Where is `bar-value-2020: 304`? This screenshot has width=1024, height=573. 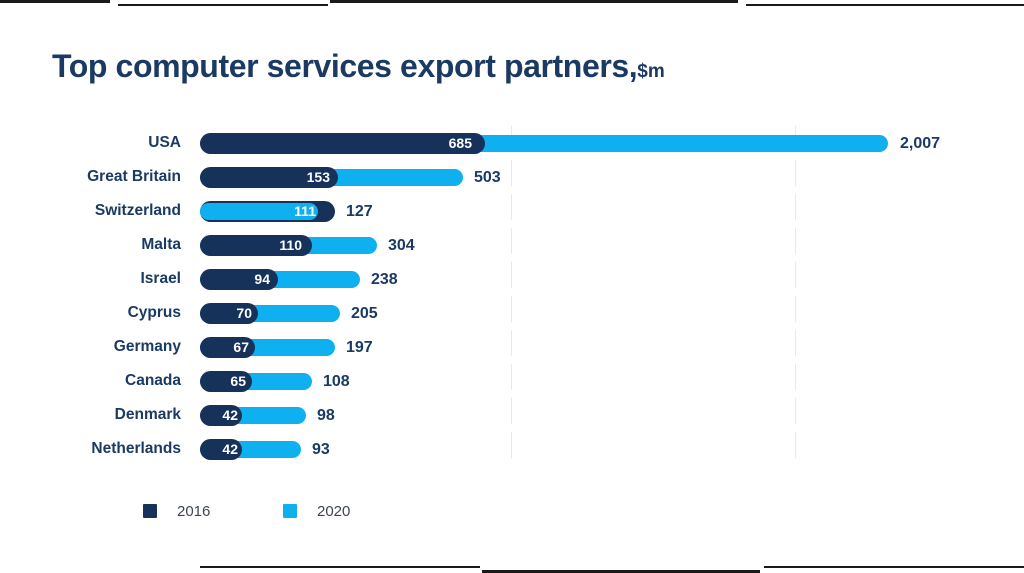
bar-value-2020: 304 is located at coordinates (401, 245).